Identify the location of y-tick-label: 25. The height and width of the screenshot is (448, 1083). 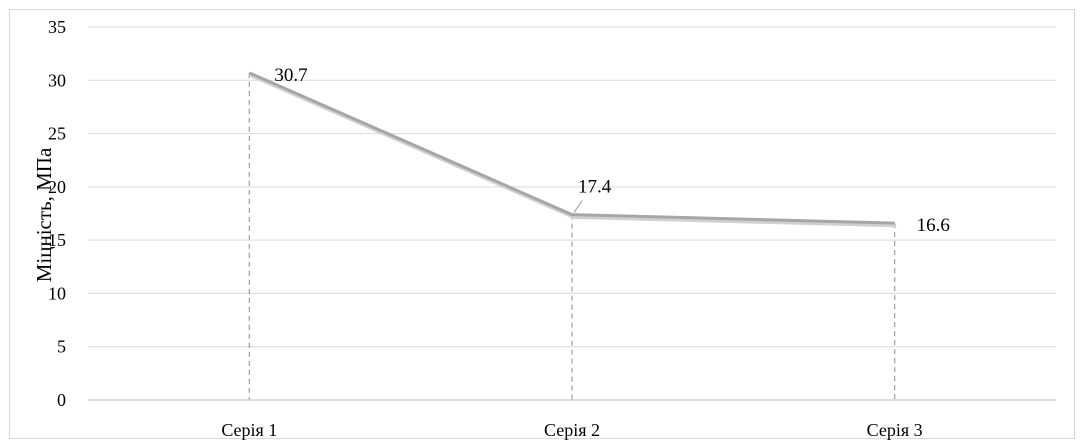
(57, 134).